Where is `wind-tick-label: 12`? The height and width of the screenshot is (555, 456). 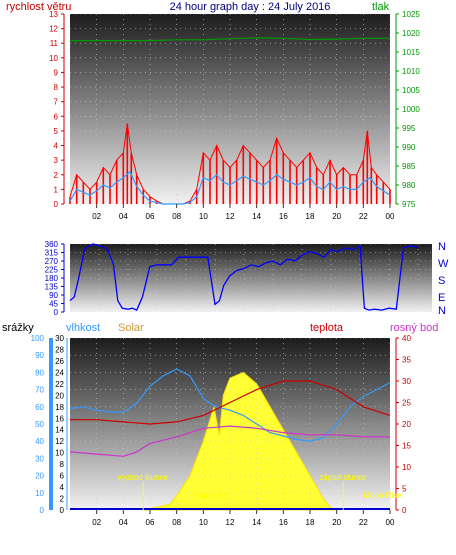
wind-tick-label: 12 is located at coordinates (53, 29).